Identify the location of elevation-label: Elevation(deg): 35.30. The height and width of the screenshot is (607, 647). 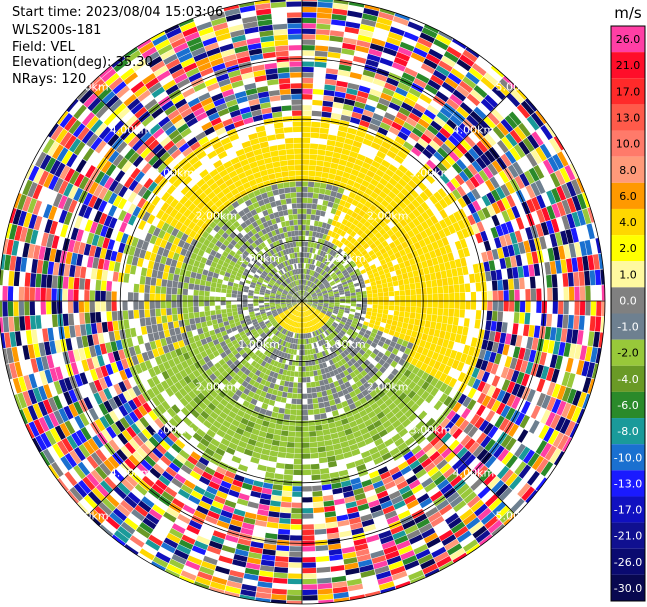
(82, 62).